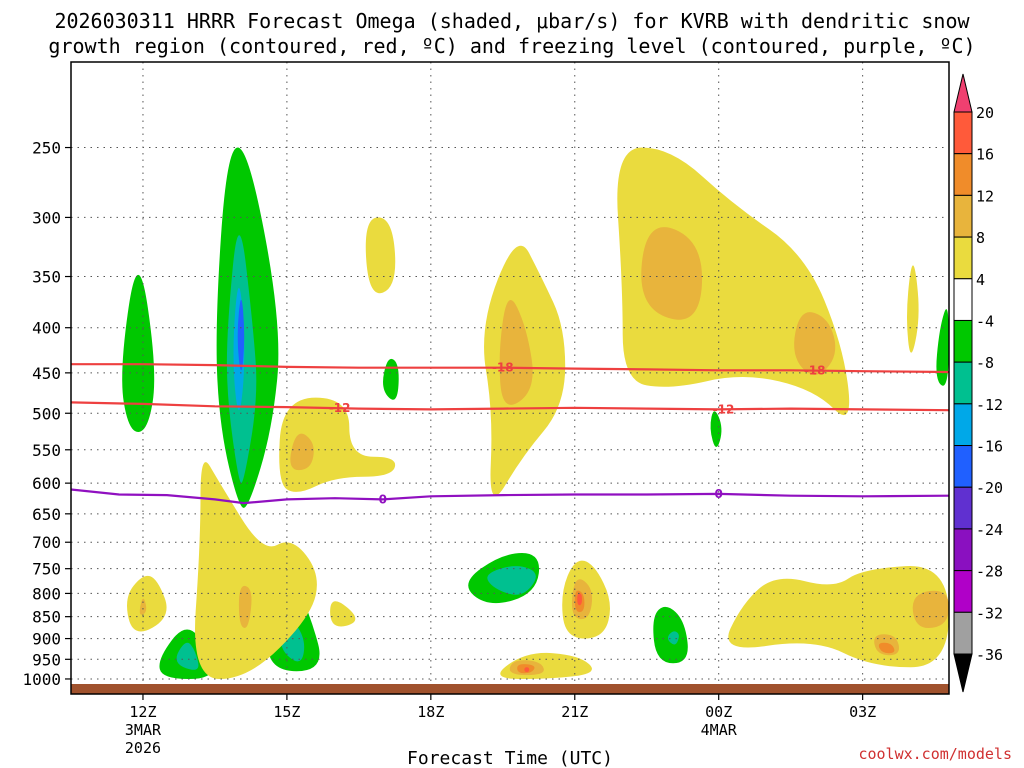 Image resolution: width=1024 pixels, height=768 pixels. Describe the element at coordinates (935, 754) in the screenshot. I see `source-credit: coolwx.com/models` at that location.